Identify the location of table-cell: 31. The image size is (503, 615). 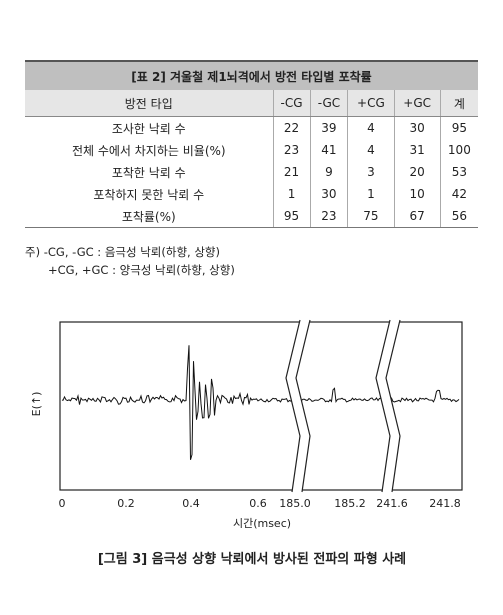
(417, 150).